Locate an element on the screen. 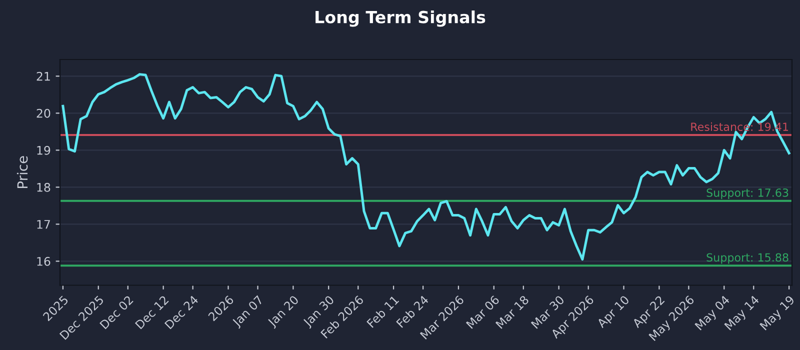 The height and width of the screenshot is (350, 800). y-axis-title: Price is located at coordinates (22, 172).